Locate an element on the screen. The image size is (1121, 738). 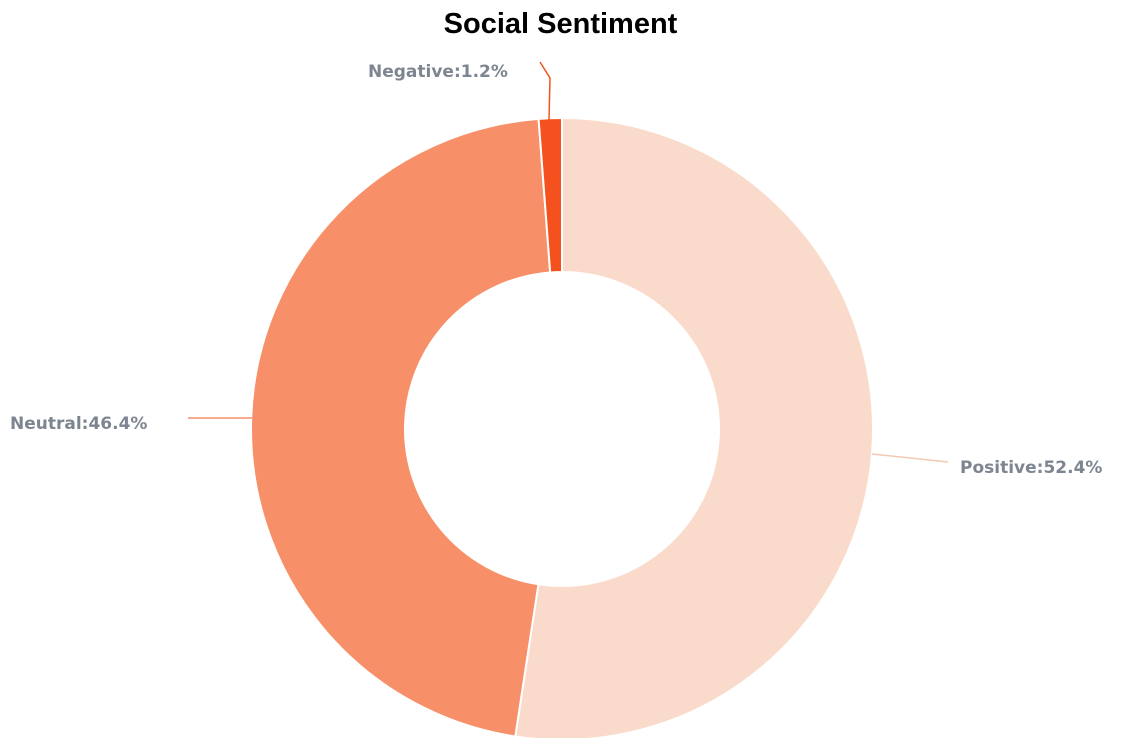
chart-title: Social Sentiment is located at coordinates (560, 24).